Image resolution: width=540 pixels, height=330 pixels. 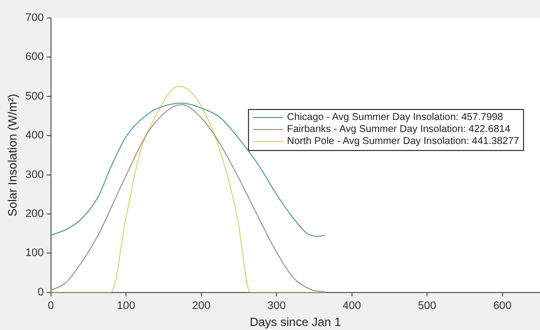 What do you see at coordinates (34, 174) in the screenshot?
I see `y-tick-label: 300` at bounding box center [34, 174].